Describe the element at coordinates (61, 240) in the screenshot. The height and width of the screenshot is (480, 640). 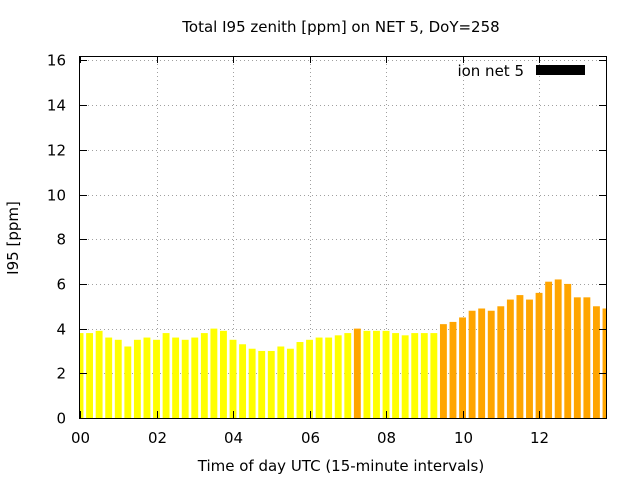
I see `y-tick-label: 8` at that location.